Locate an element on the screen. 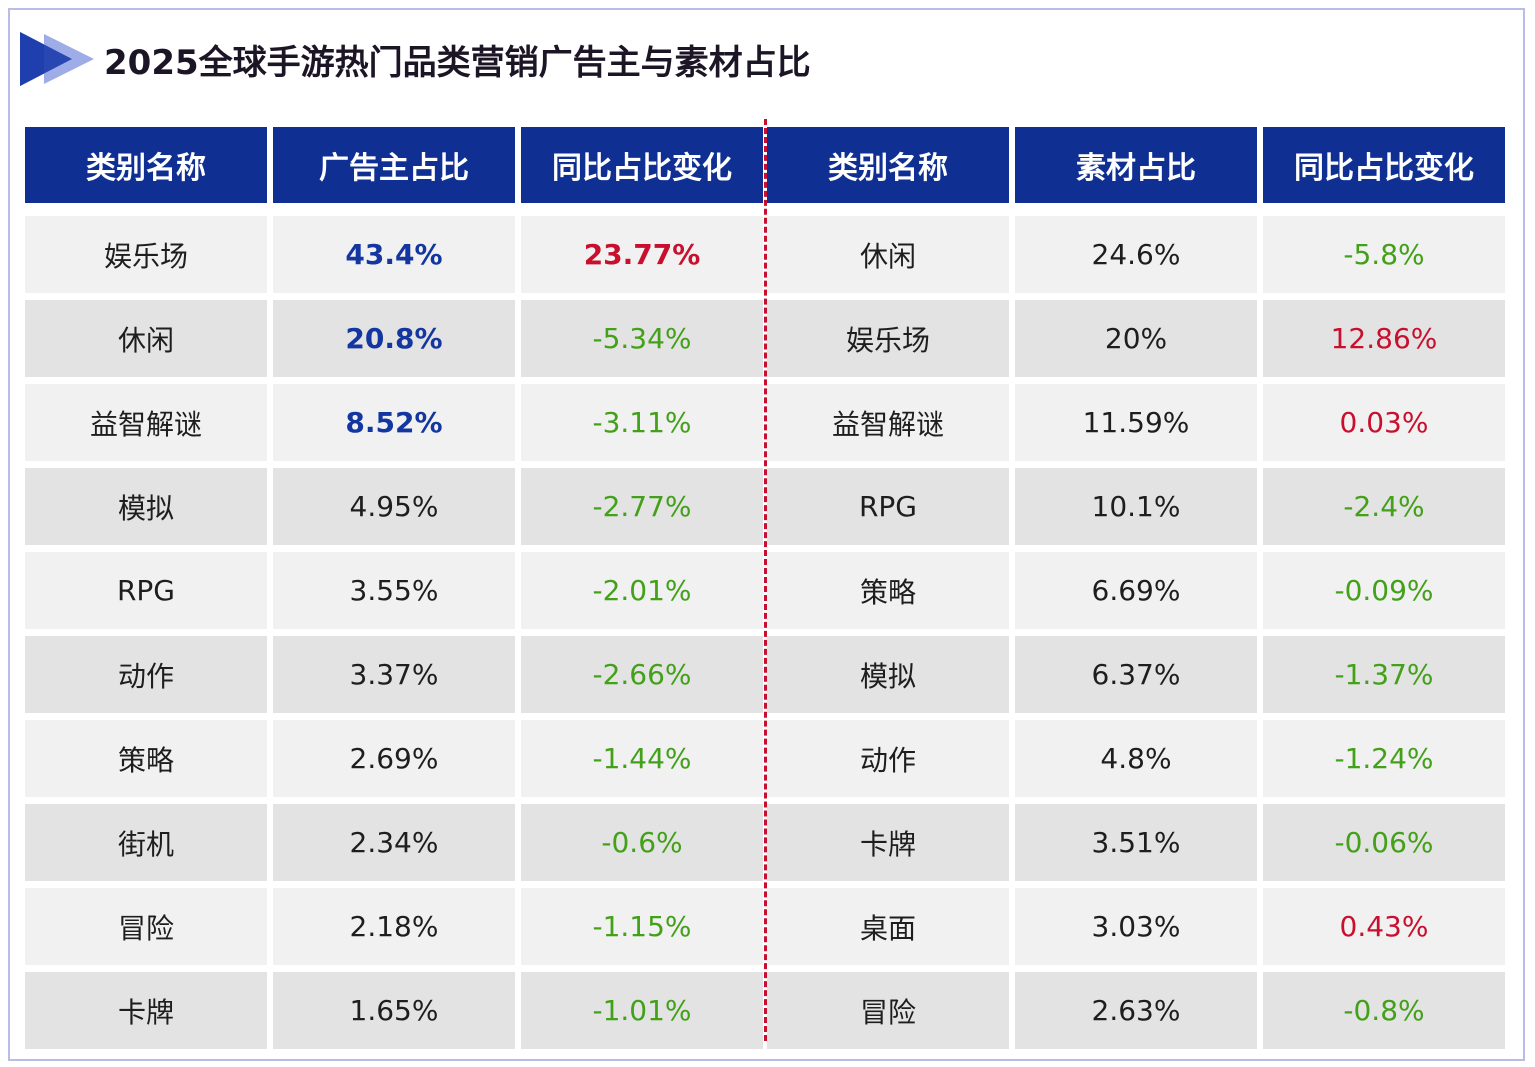 The width and height of the screenshot is (1535, 1067). share-cell: 6.69% is located at coordinates (1136, 590).